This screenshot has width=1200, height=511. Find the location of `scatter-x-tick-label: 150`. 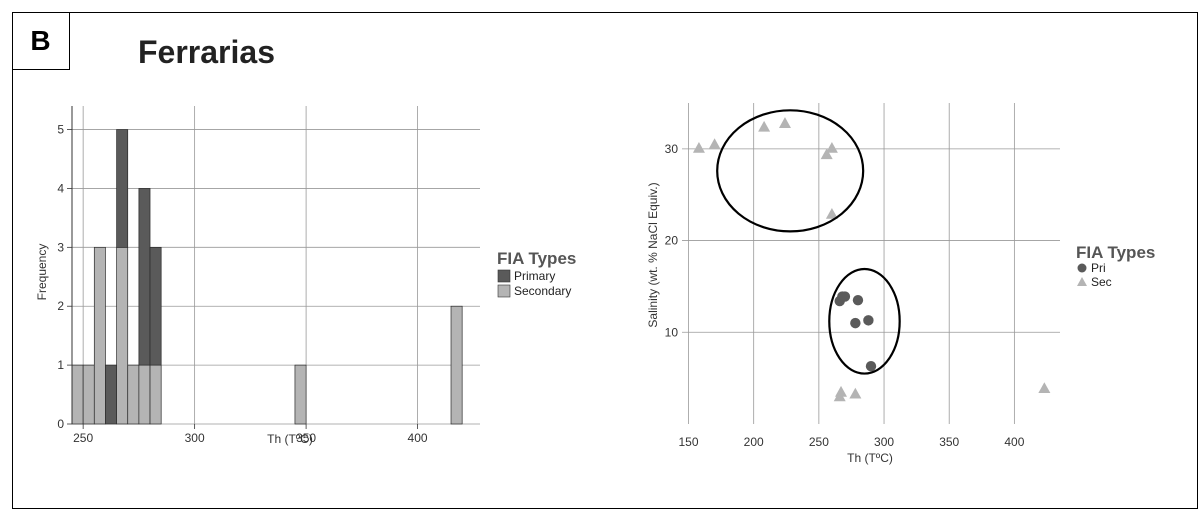

scatter-x-tick-label: 150 is located at coordinates (689, 442).